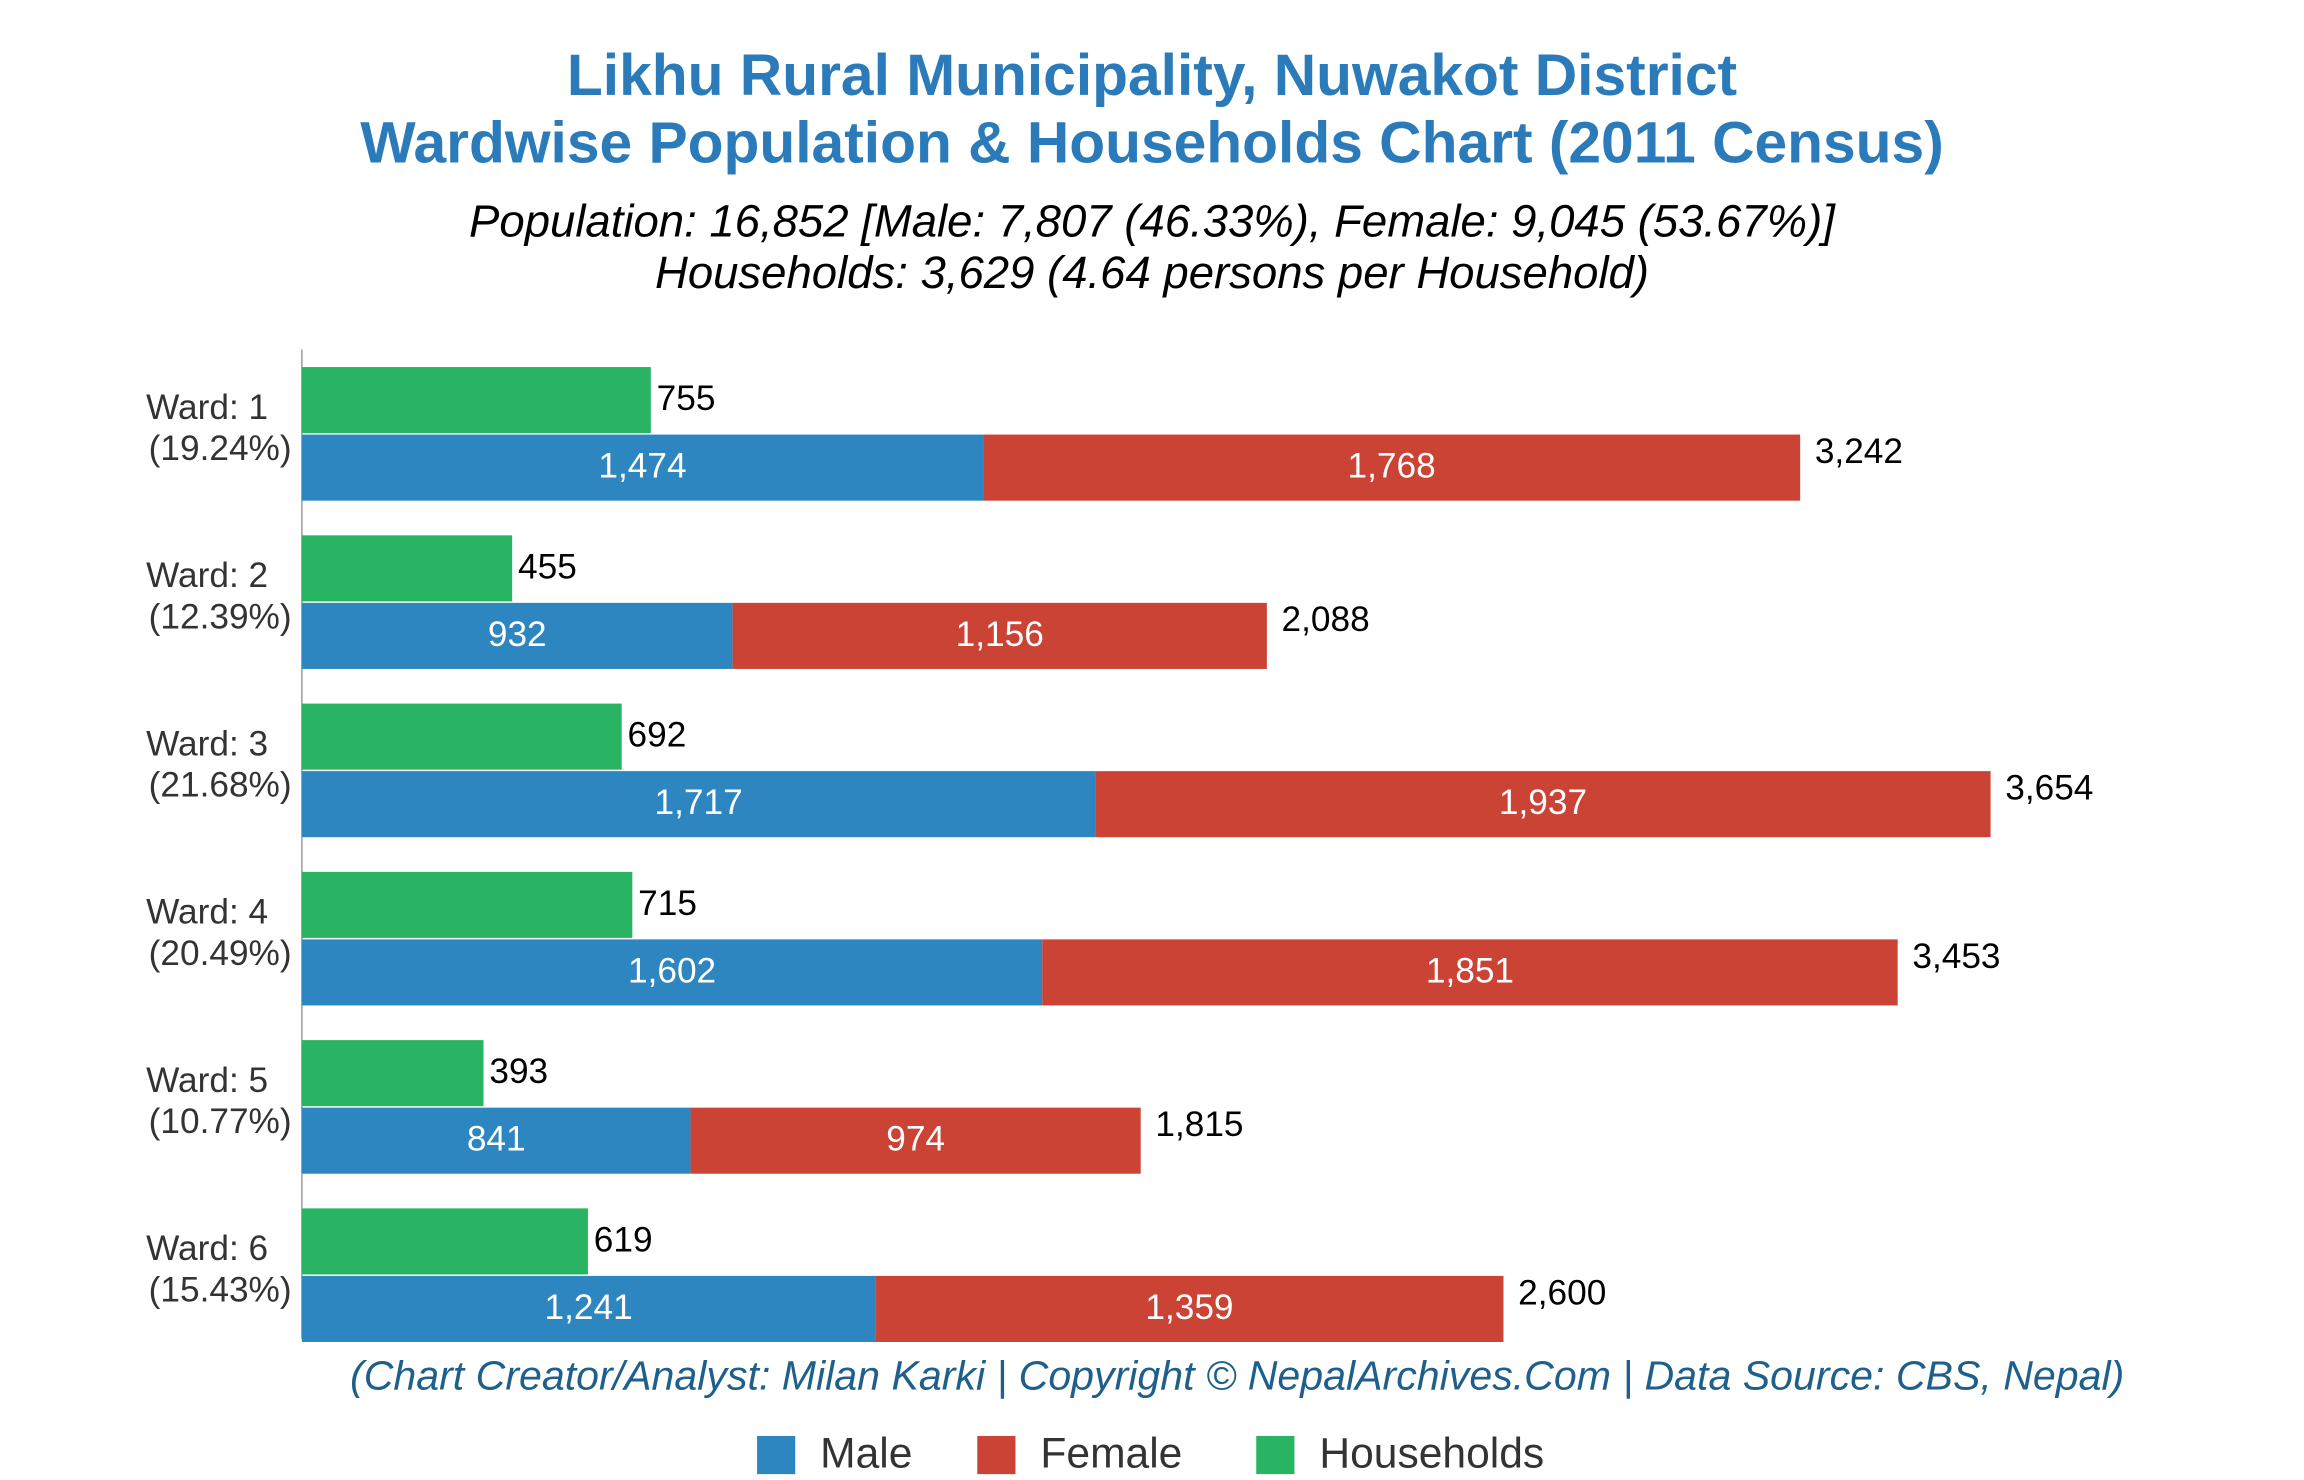 The image size is (2304, 1480). I want to click on value-label: 455, so click(547, 566).